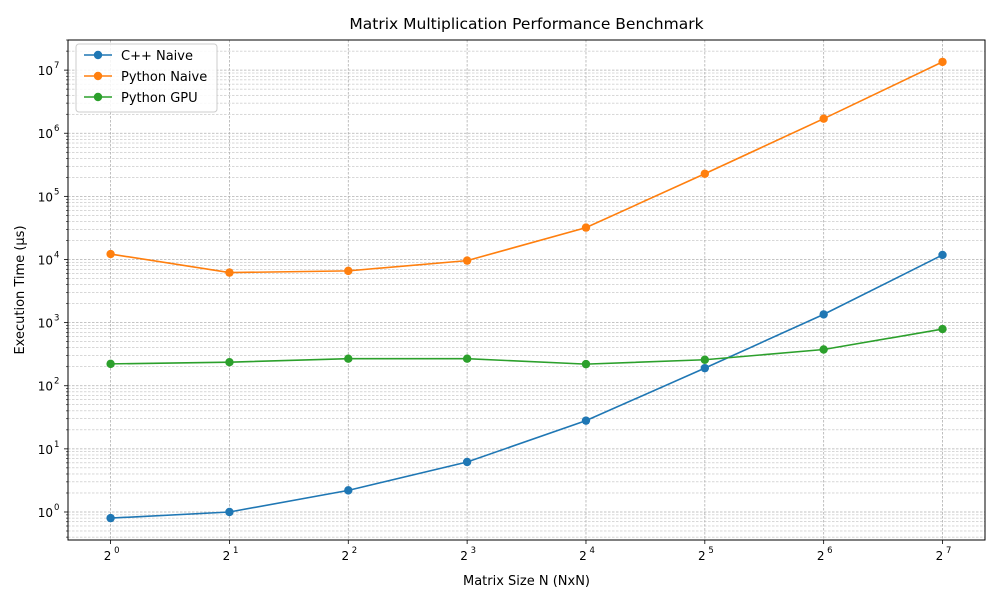 Image resolution: width=1000 pixels, height=600 pixels. I want to click on y-axis-label: Execution Time (µs), so click(20, 289).